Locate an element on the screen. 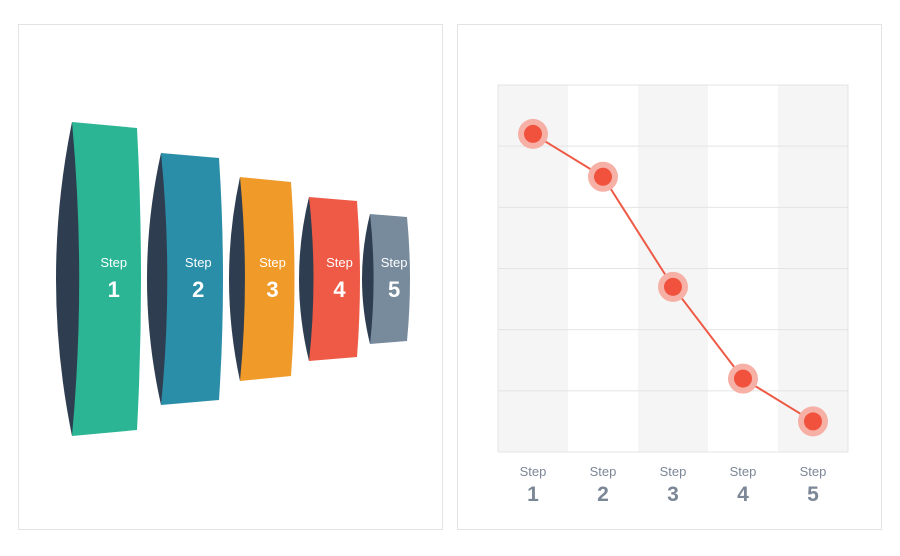 Image resolution: width=900 pixels, height=556 pixels. x-tick-label-number: 3 is located at coordinates (673, 494).